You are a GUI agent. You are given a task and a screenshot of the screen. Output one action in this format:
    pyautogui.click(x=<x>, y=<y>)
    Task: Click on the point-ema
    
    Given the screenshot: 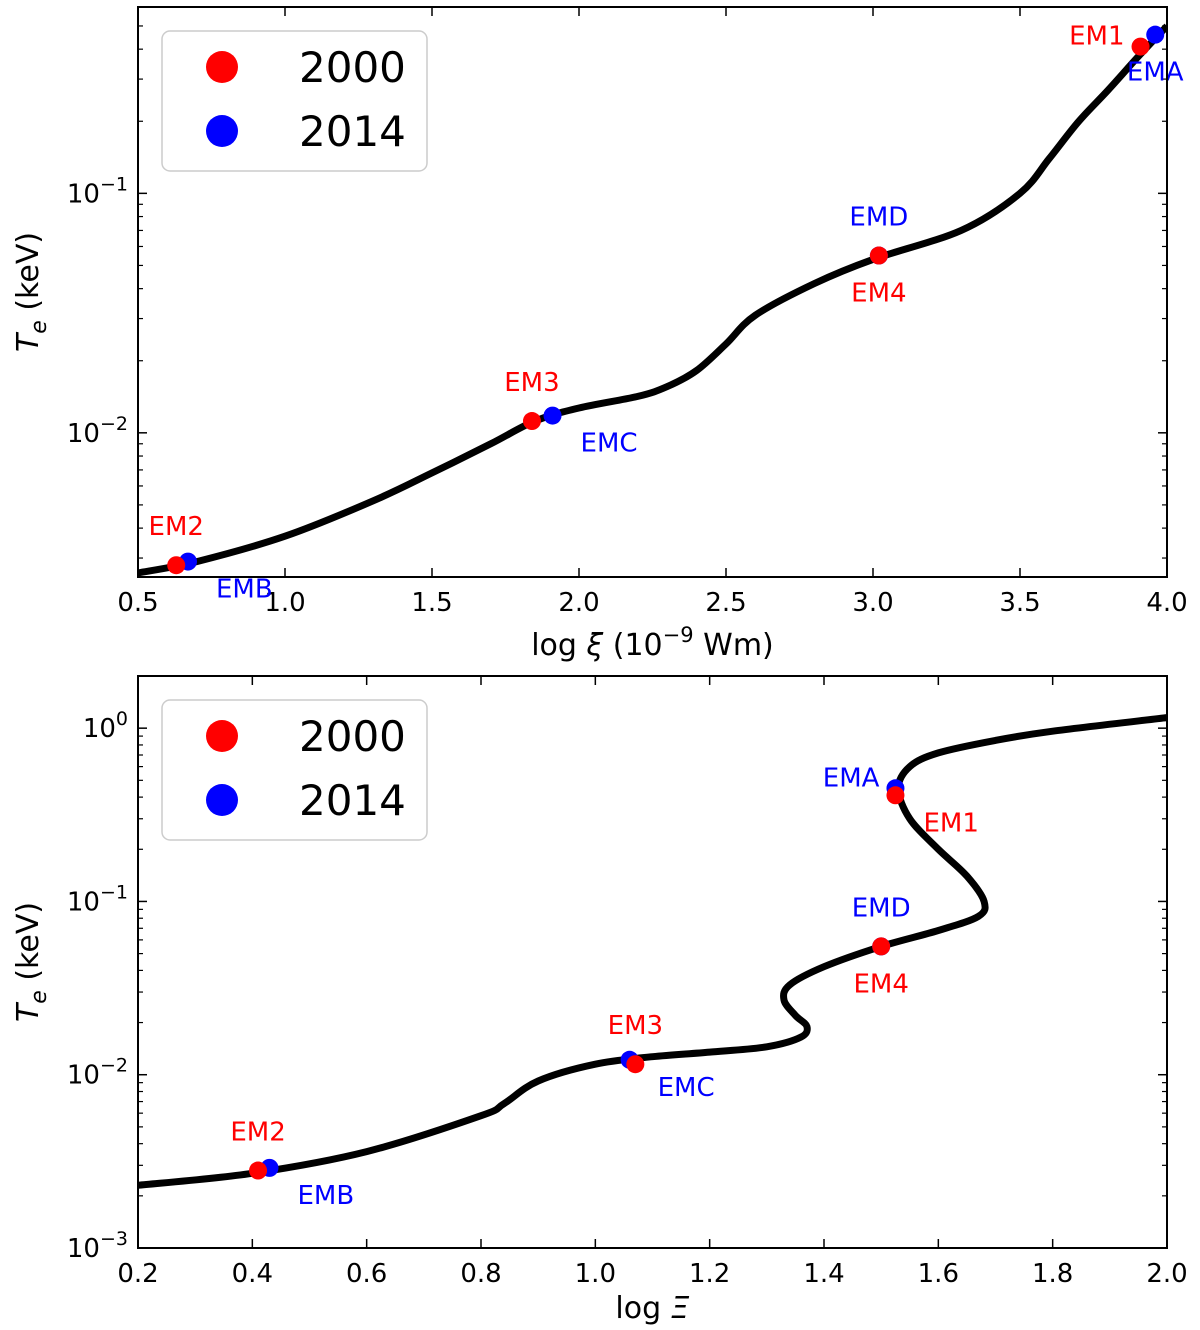 What is the action you would take?
    pyautogui.click(x=1155, y=34)
    